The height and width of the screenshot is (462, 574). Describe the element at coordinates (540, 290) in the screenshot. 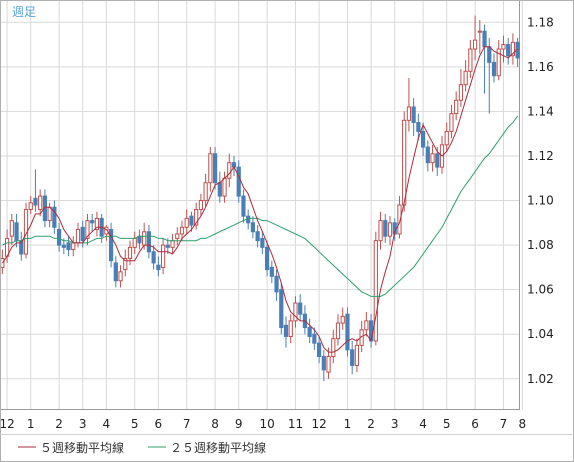

I see `y-tick-label: 1.06` at that location.